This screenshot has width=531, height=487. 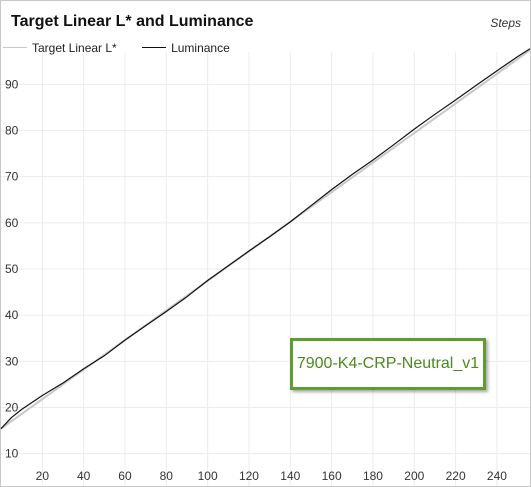 What do you see at coordinates (249, 476) in the screenshot?
I see `x-tick-label: 120` at bounding box center [249, 476].